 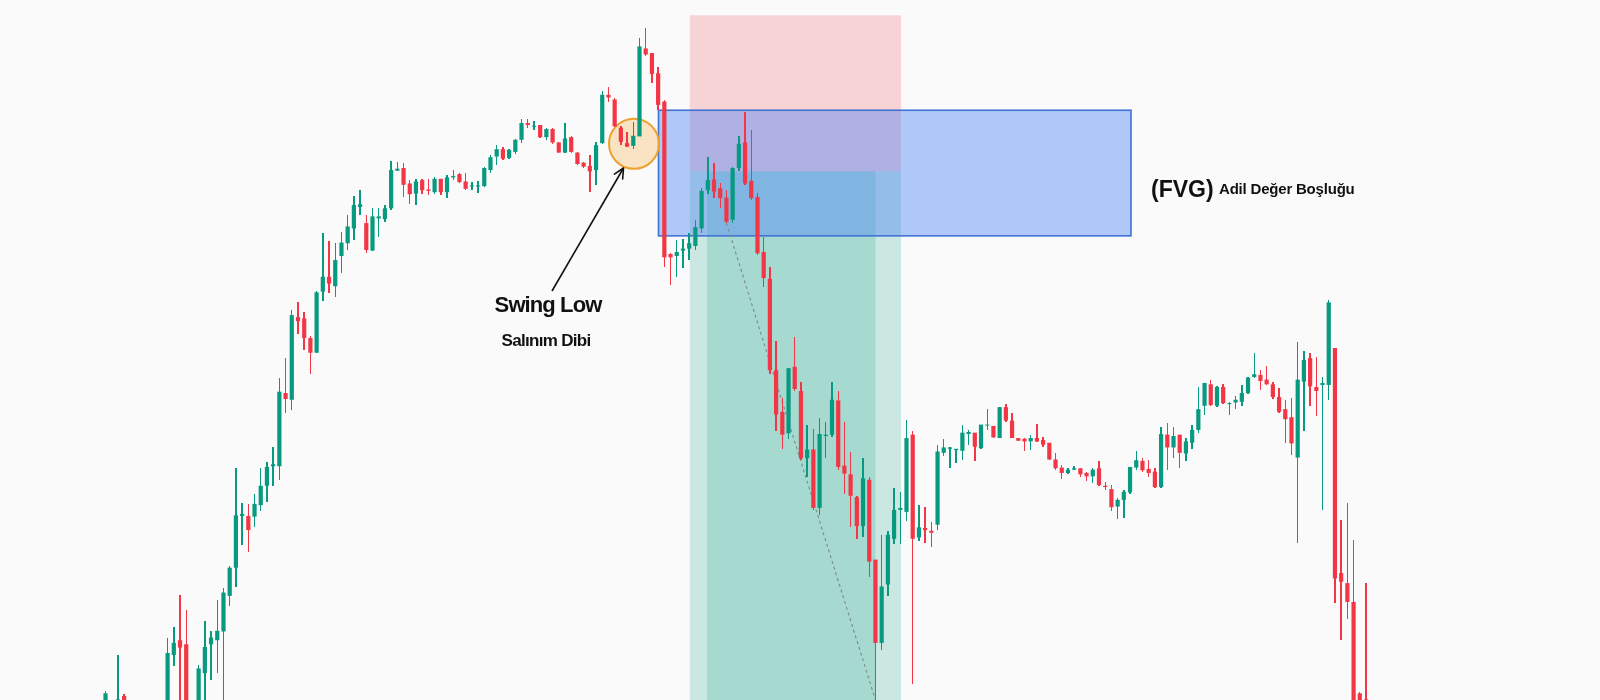 What do you see at coordinates (1287, 188) in the screenshot?
I see `annotation: Adil Değer Boşluğu` at bounding box center [1287, 188].